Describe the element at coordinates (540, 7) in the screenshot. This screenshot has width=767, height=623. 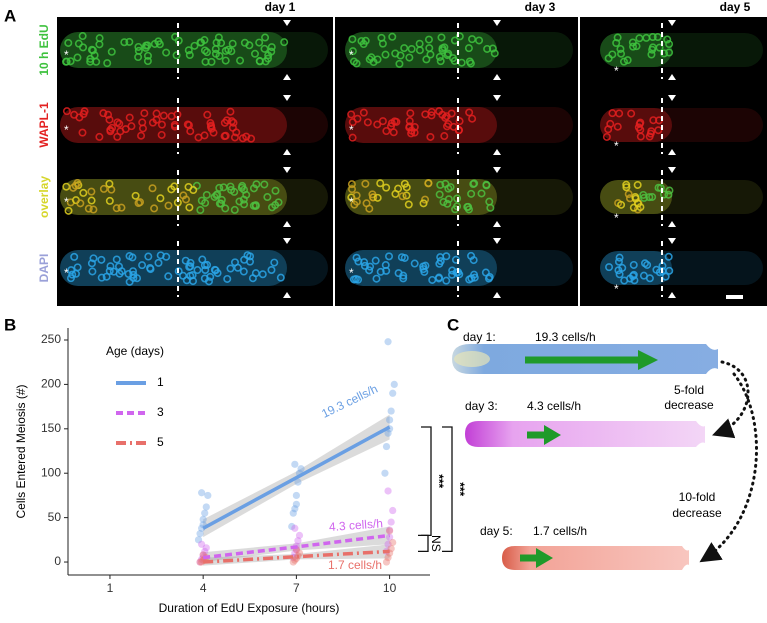
I see `column-header: day 3` at that location.